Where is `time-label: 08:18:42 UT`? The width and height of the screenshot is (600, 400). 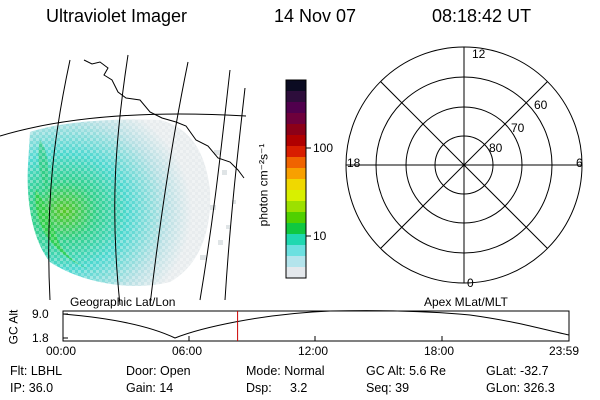 time-label: 08:18:42 UT is located at coordinates (482, 16).